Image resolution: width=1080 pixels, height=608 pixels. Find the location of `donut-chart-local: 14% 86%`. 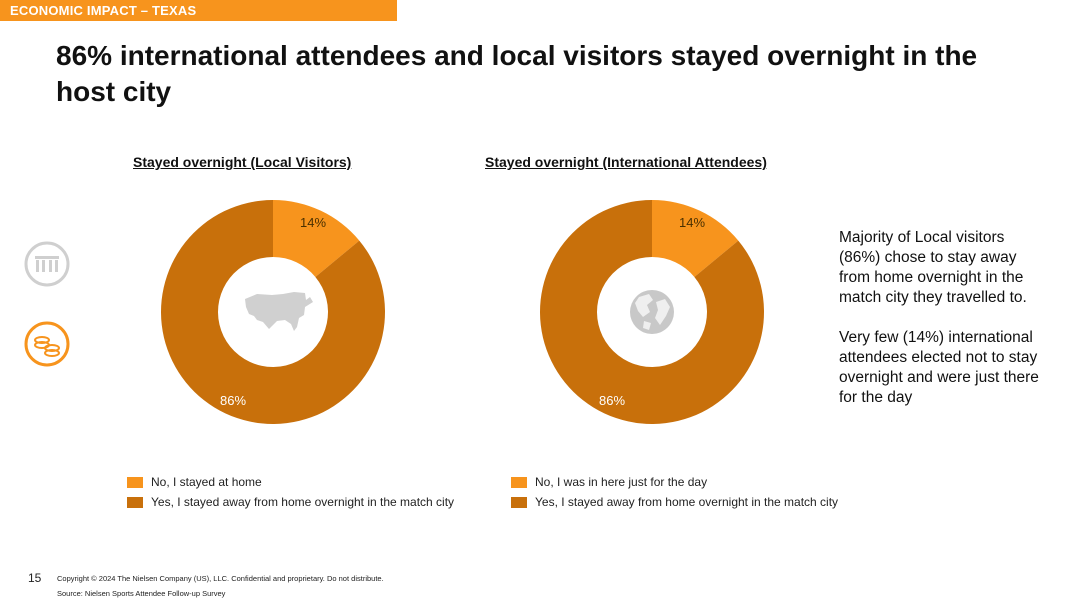

donut-chart-local: 14% 86% is located at coordinates (273, 312).